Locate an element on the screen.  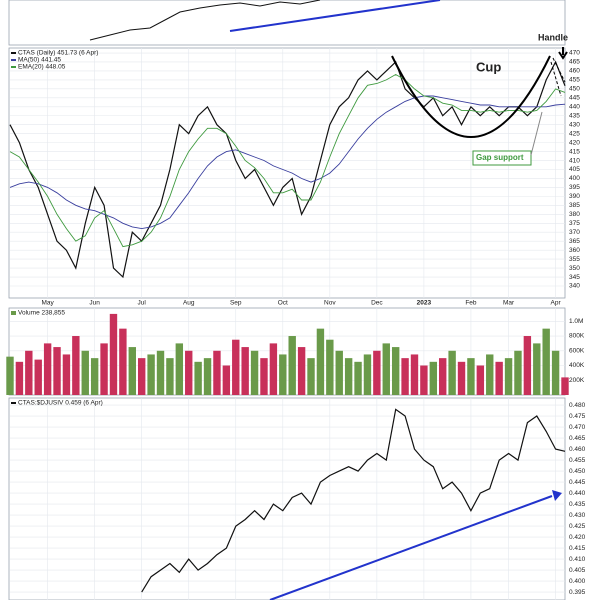
y-tick-label: 470 is located at coordinates (574, 53).